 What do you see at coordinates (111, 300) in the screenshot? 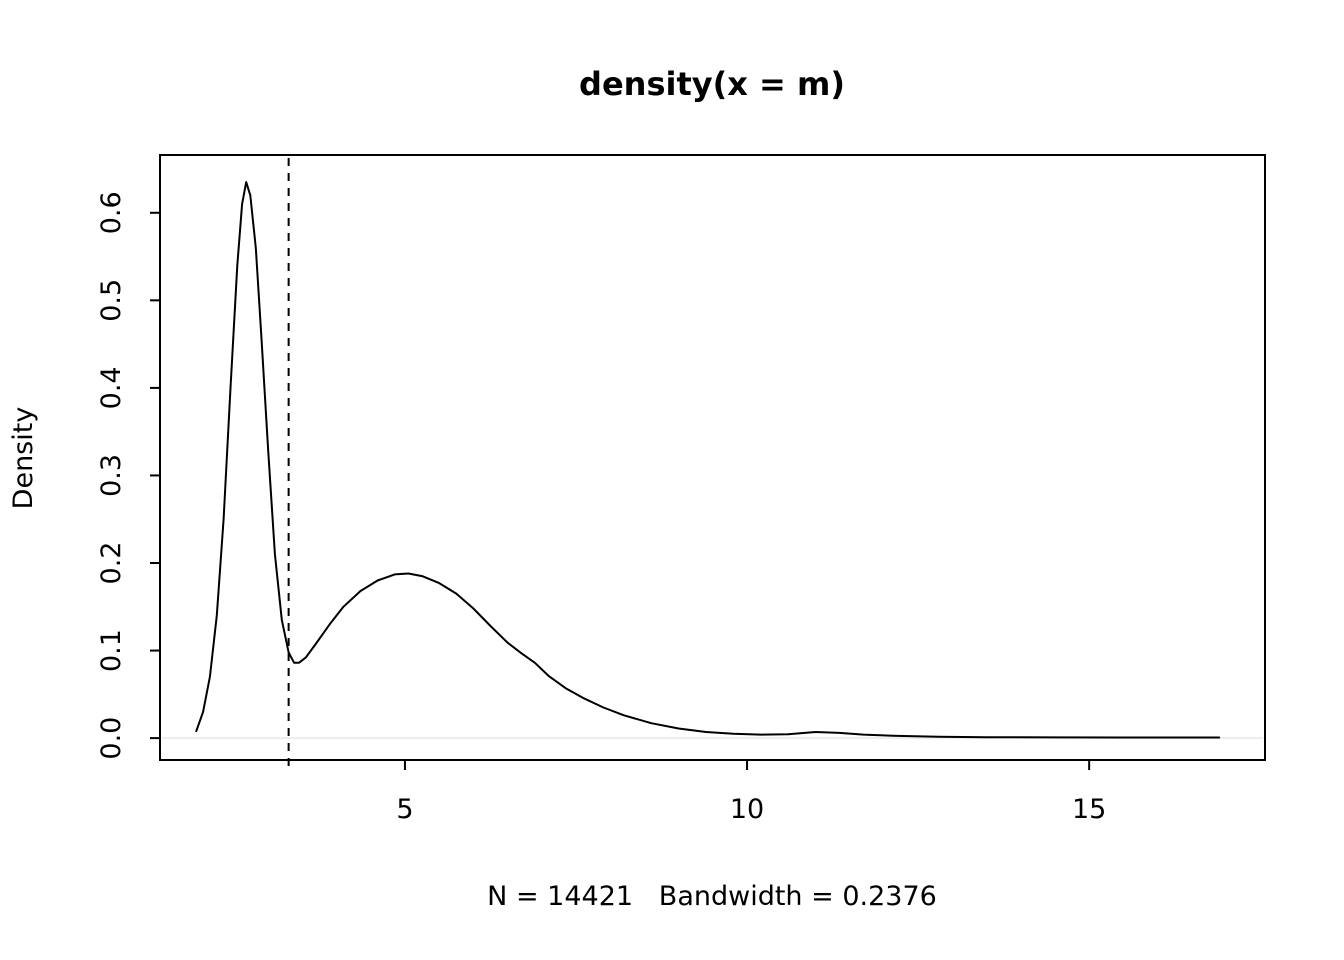
I see `y-tick-label: 0.5` at bounding box center [111, 300].